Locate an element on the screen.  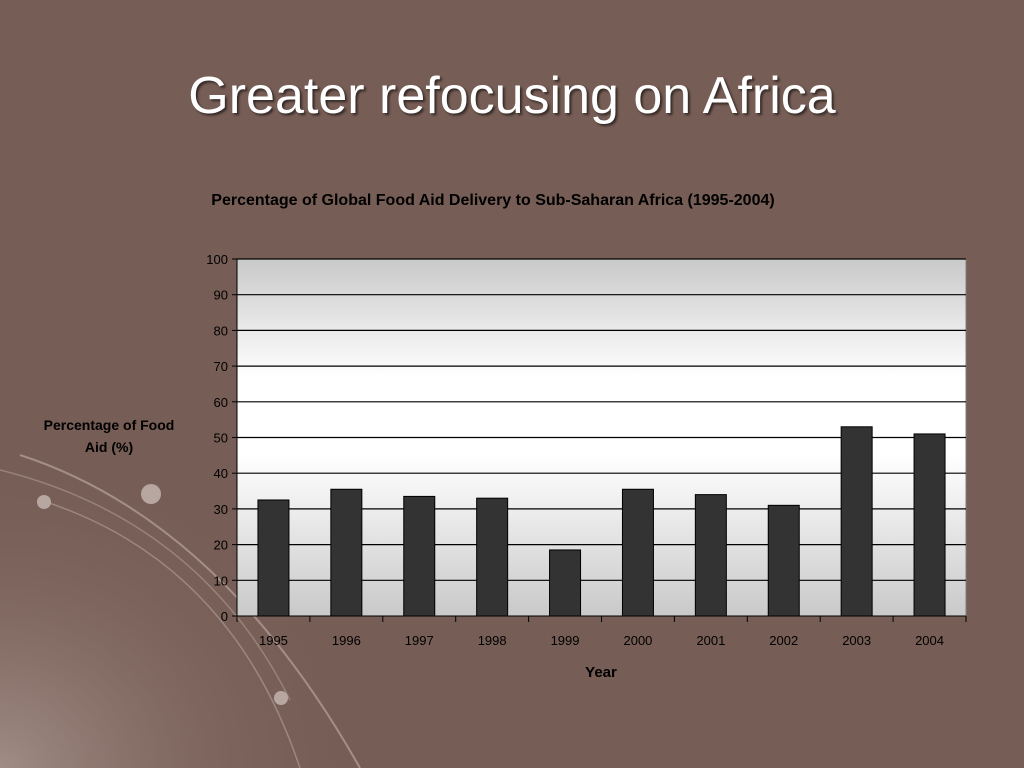
bar-1996 is located at coordinates (346, 552).